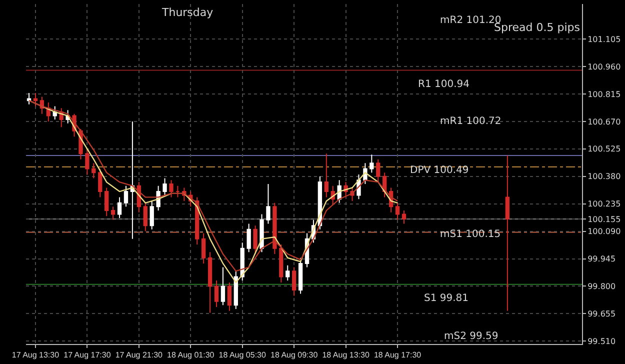 Image resolution: width=625 pixels, height=364 pixels. What do you see at coordinates (187, 12) in the screenshot?
I see `annotation: Thursday` at bounding box center [187, 12].